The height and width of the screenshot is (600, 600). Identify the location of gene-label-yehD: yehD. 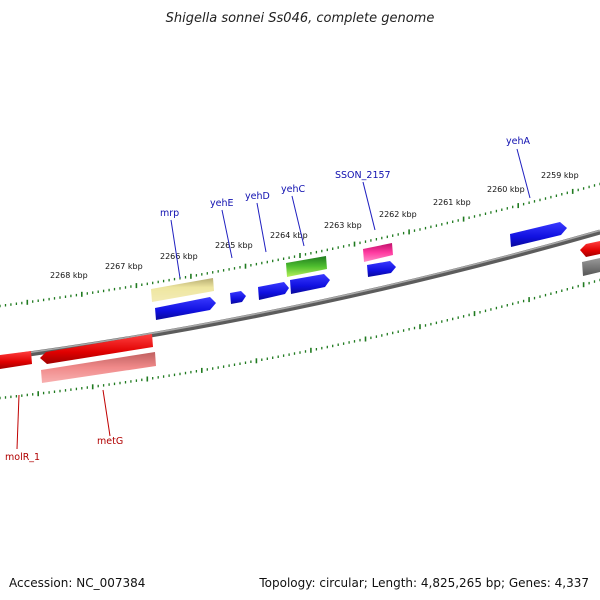
(257, 196).